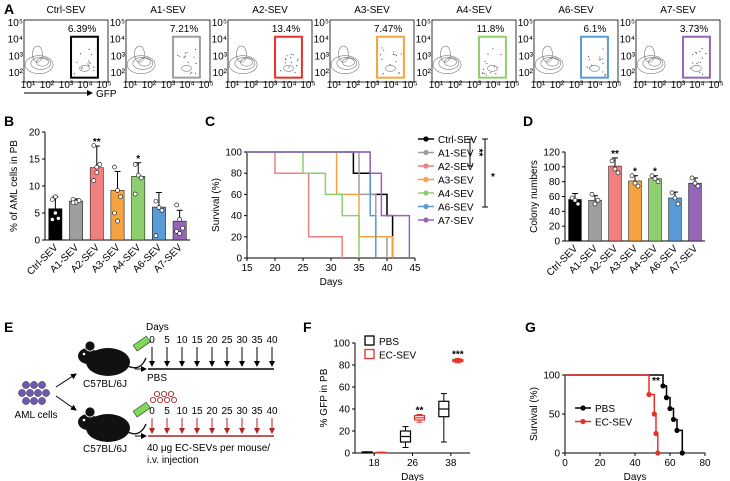 This screenshot has width=730, height=481. What do you see at coordinates (35, 133) in the screenshot?
I see `y-tick-label: 20` at bounding box center [35, 133].